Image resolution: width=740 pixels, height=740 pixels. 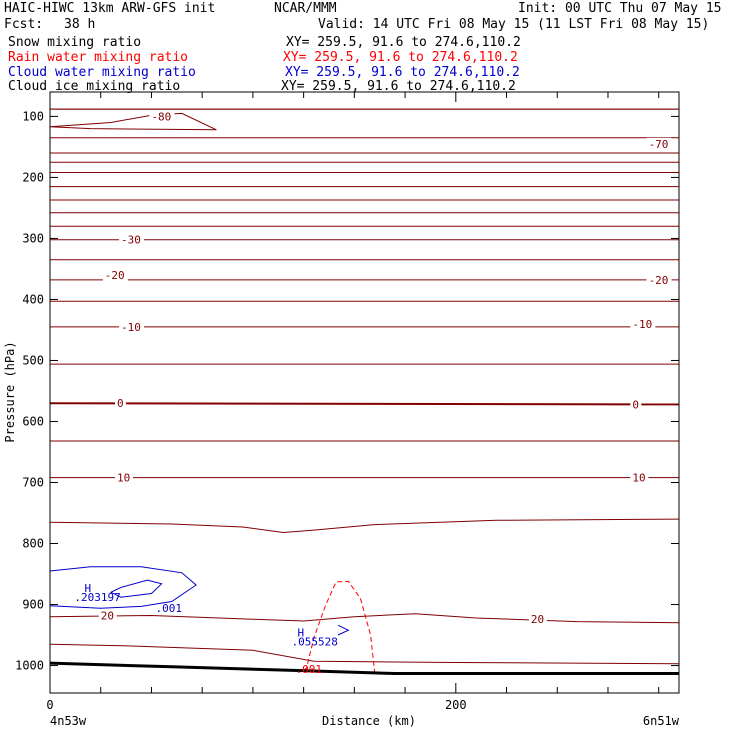 I want to click on field-snow-xy: XY= 259.5, 91.6 to 274.6,110.2, so click(x=403, y=42).